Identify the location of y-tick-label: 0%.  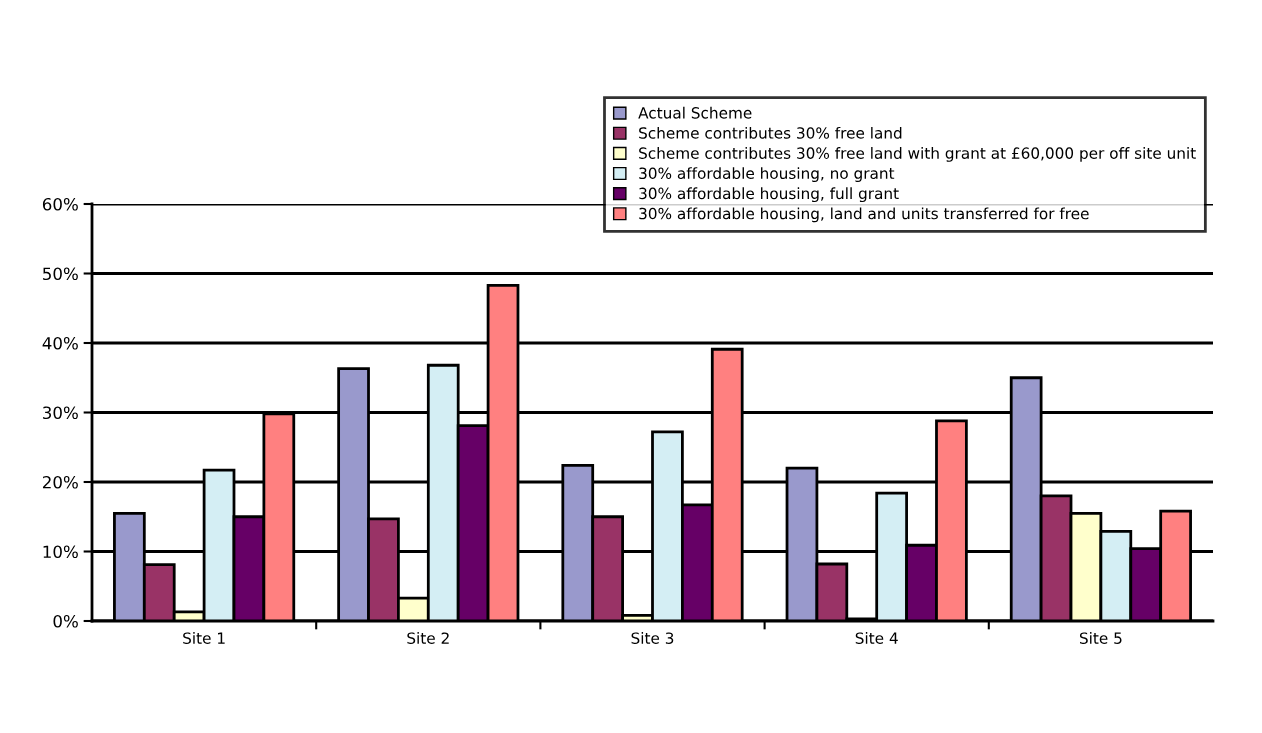
(65, 621).